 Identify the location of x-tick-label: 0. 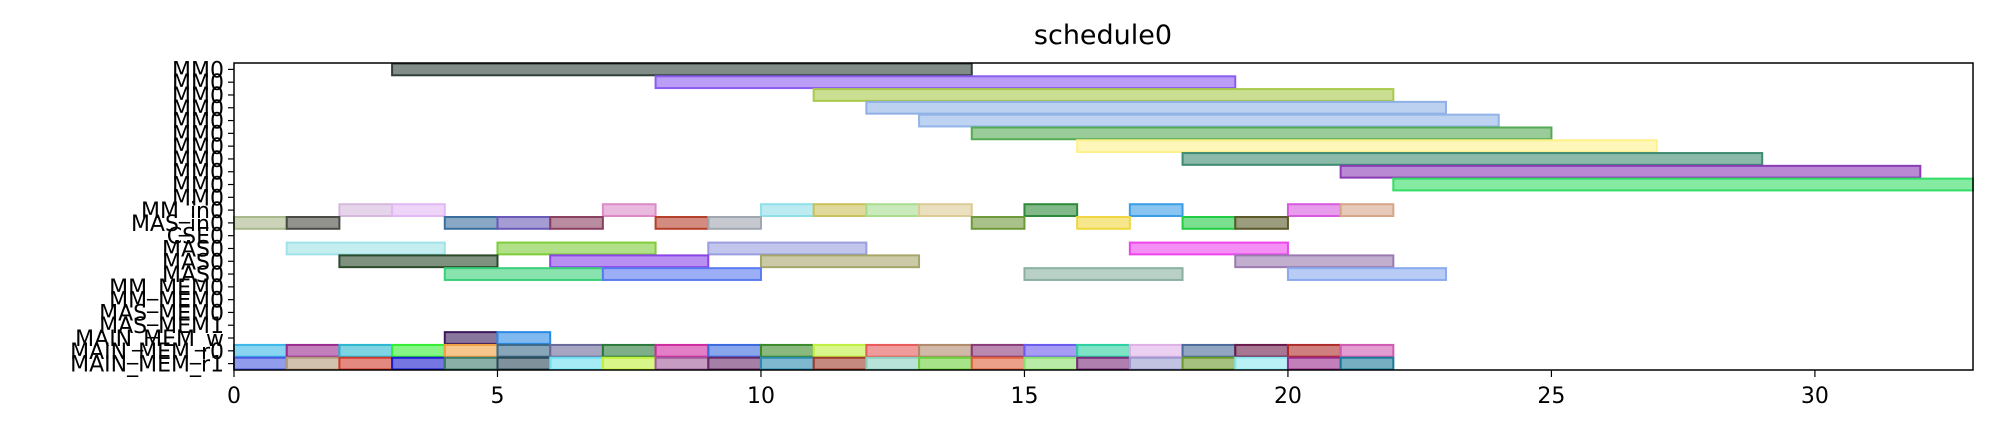
(234, 396).